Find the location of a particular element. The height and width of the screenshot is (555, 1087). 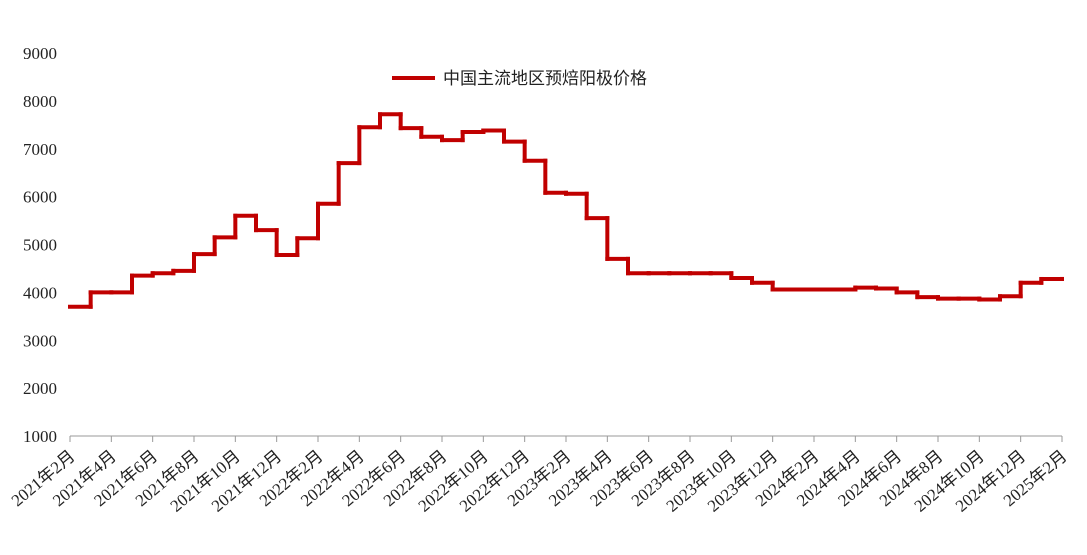

y-tick-label: 5000 is located at coordinates (40, 245).